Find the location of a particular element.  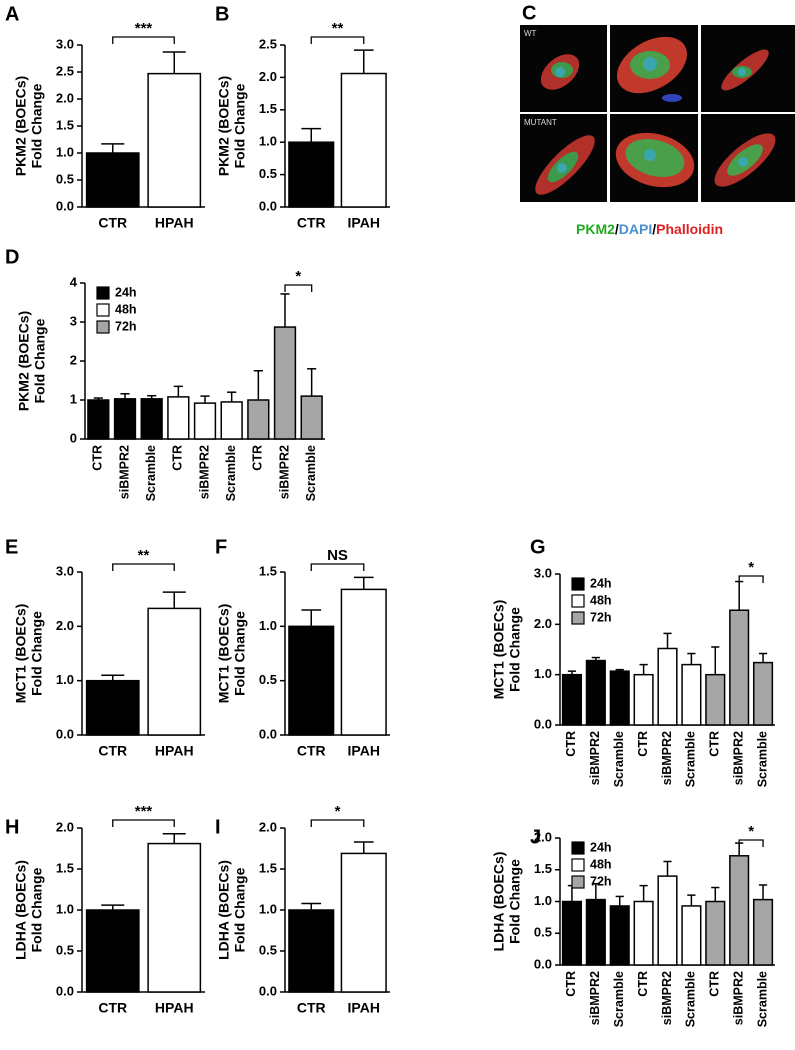

y-tick-label: 0 is located at coordinates (73, 437).